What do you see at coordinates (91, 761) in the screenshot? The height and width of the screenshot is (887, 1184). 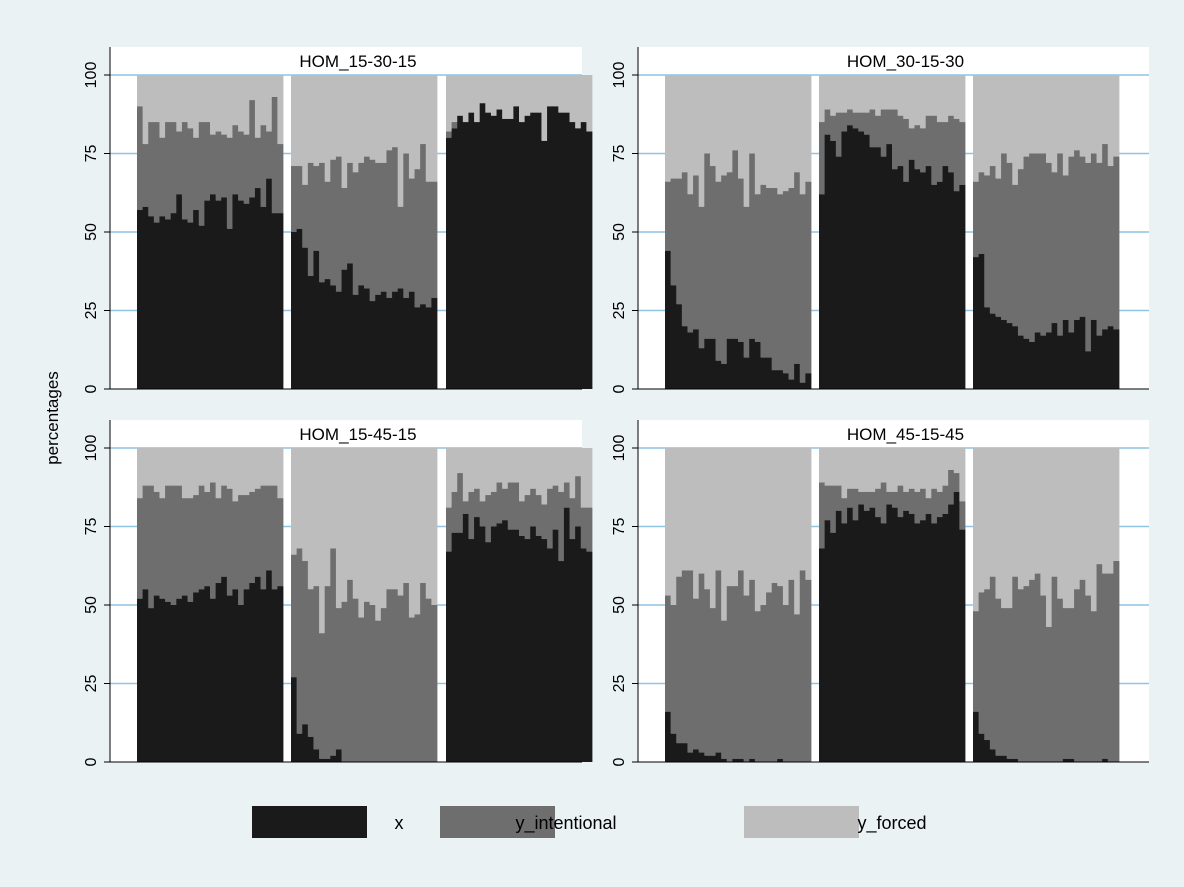 I see `y-tick-label: 0` at bounding box center [91, 761].